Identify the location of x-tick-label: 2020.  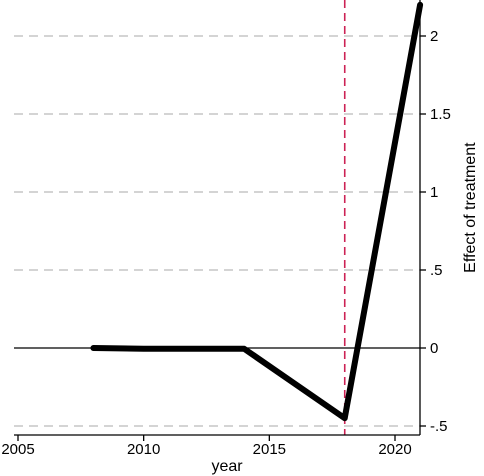
(394, 449).